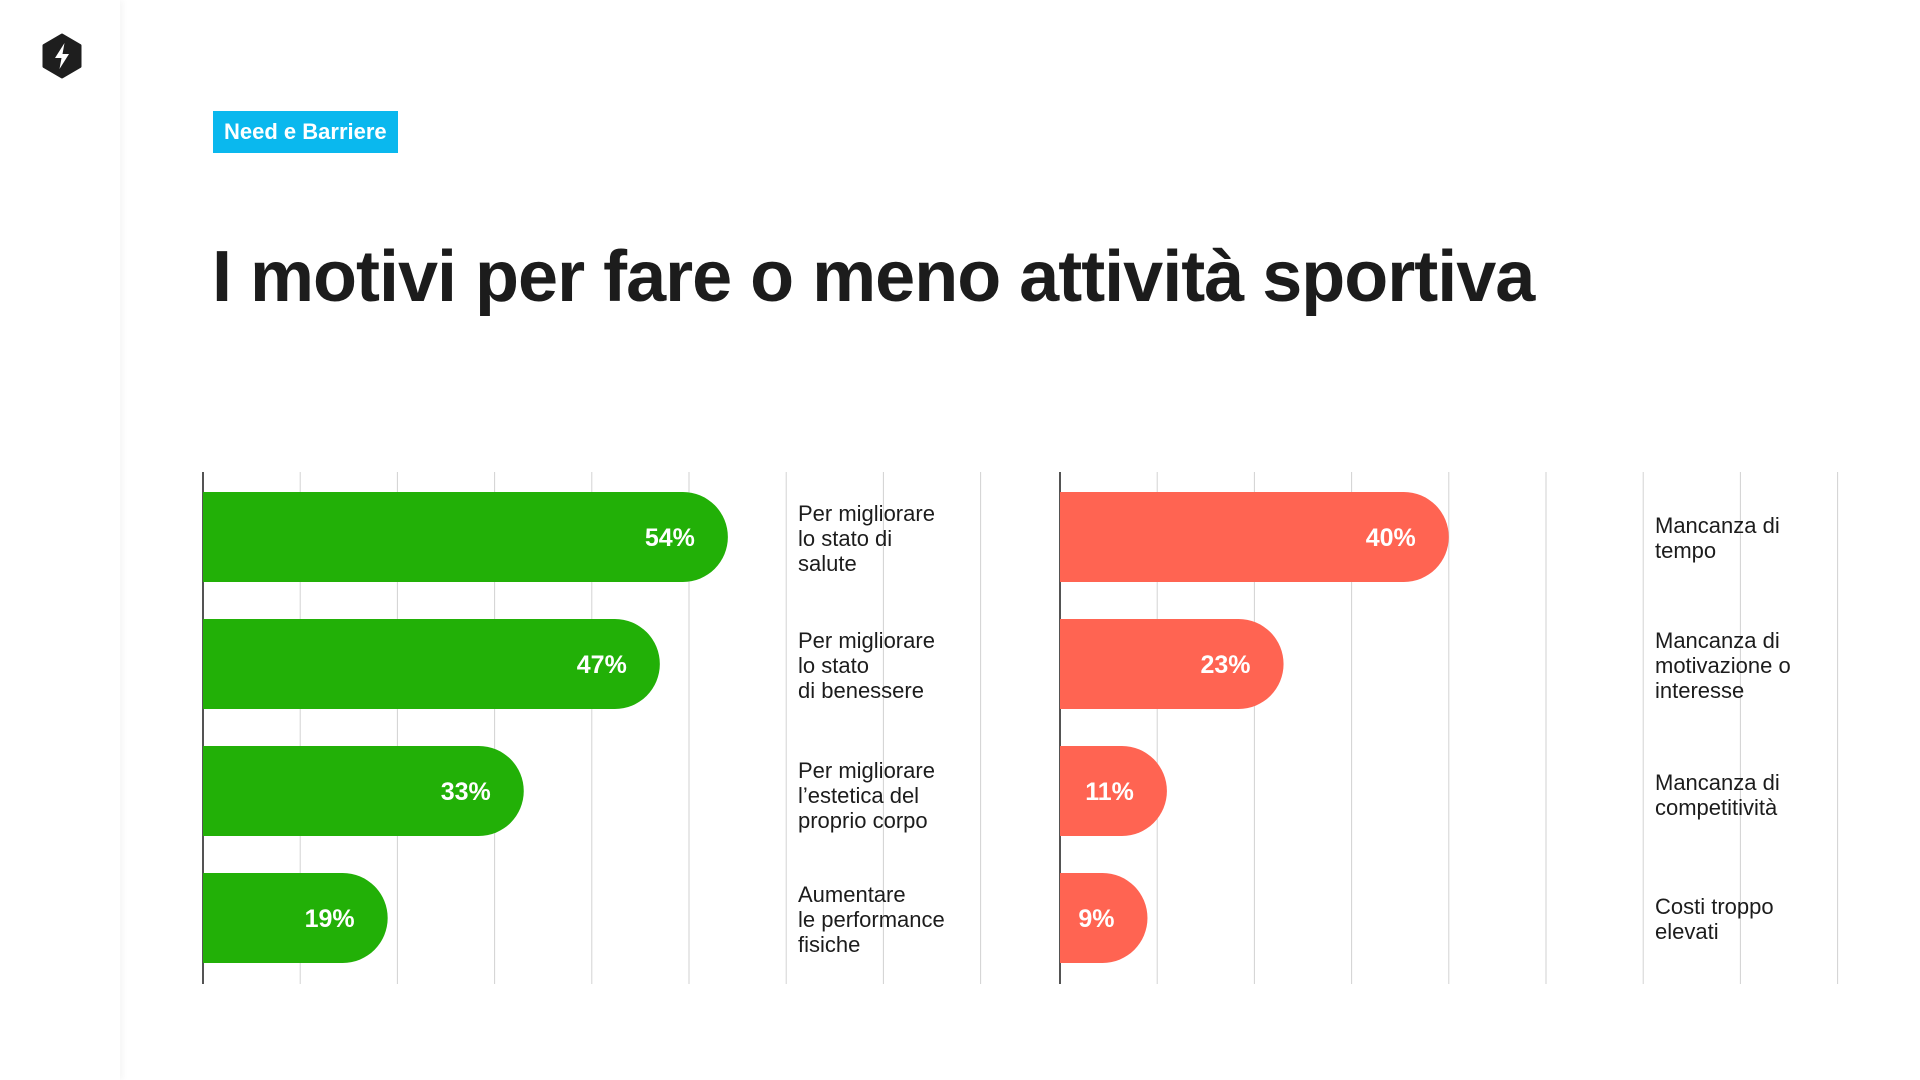 The image size is (1920, 1080). I want to click on category-label: Costi troppo elevati, so click(1714, 919).